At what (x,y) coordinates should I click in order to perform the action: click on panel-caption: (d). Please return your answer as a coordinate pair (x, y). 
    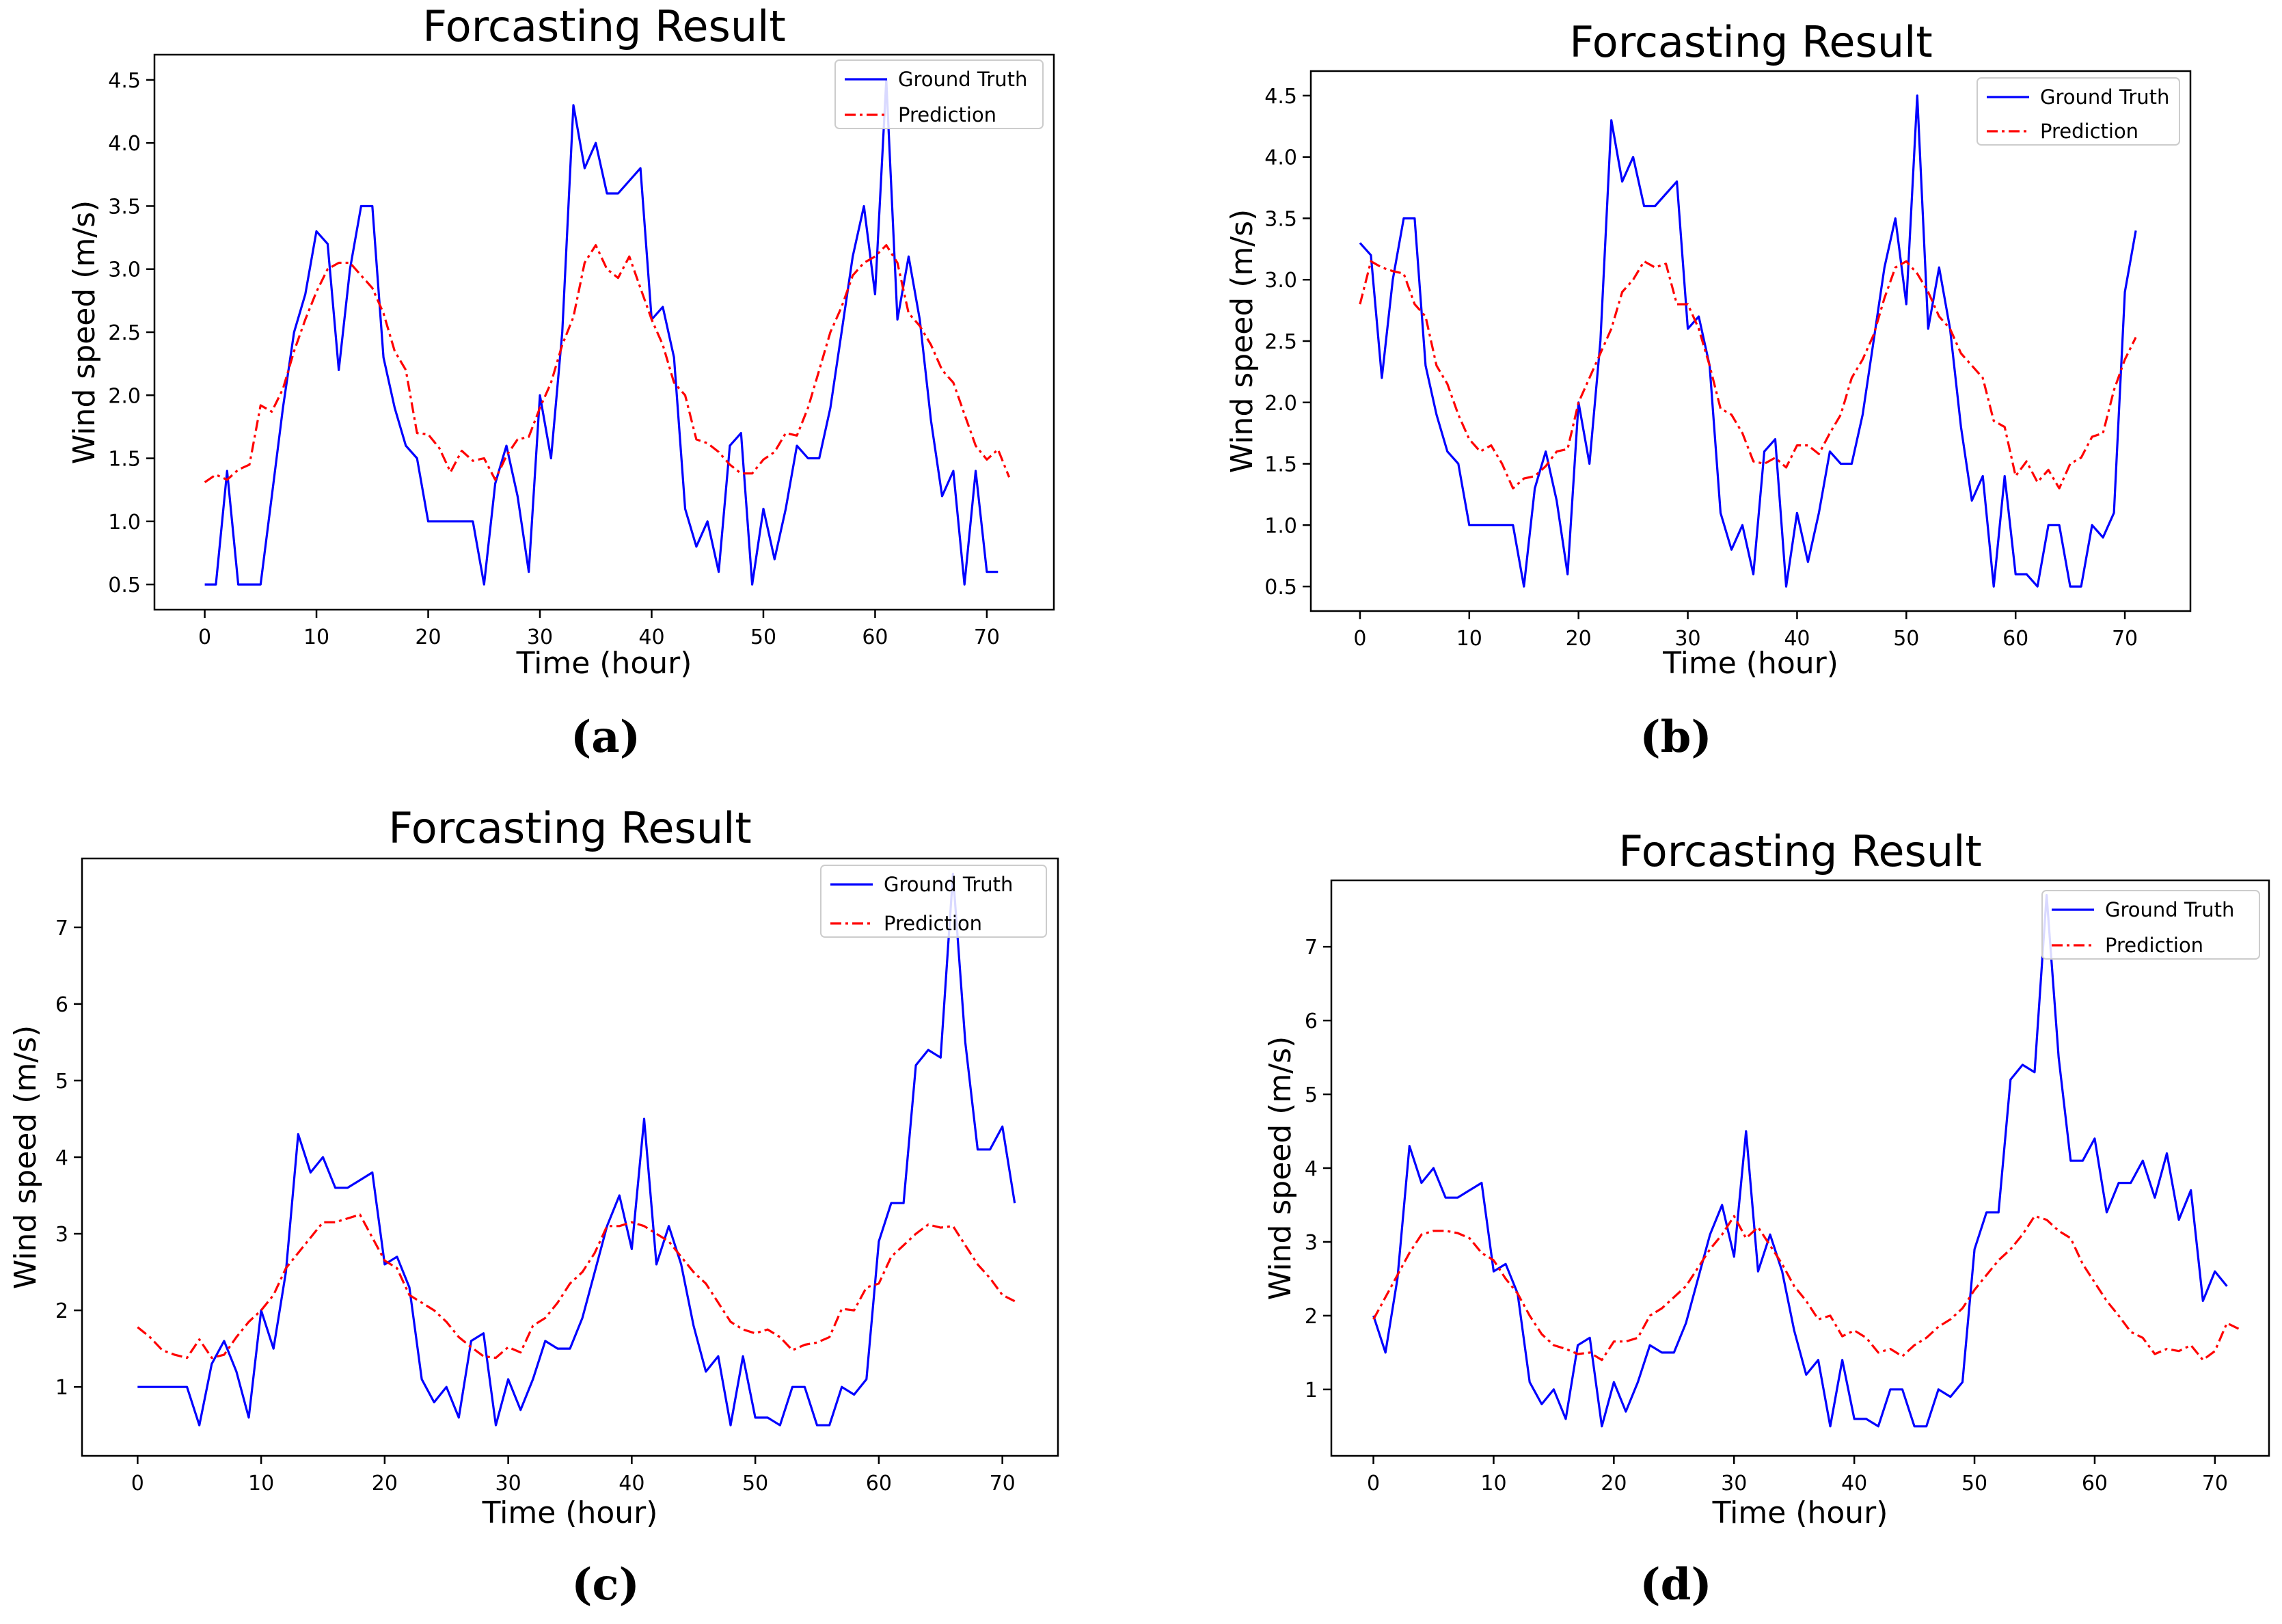
    Looking at the image, I should click on (1676, 1585).